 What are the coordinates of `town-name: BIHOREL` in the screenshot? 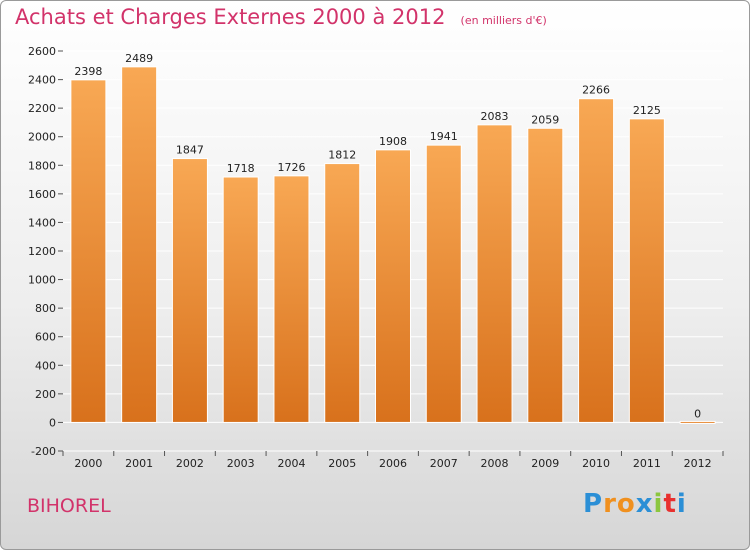 It's located at (69, 506).